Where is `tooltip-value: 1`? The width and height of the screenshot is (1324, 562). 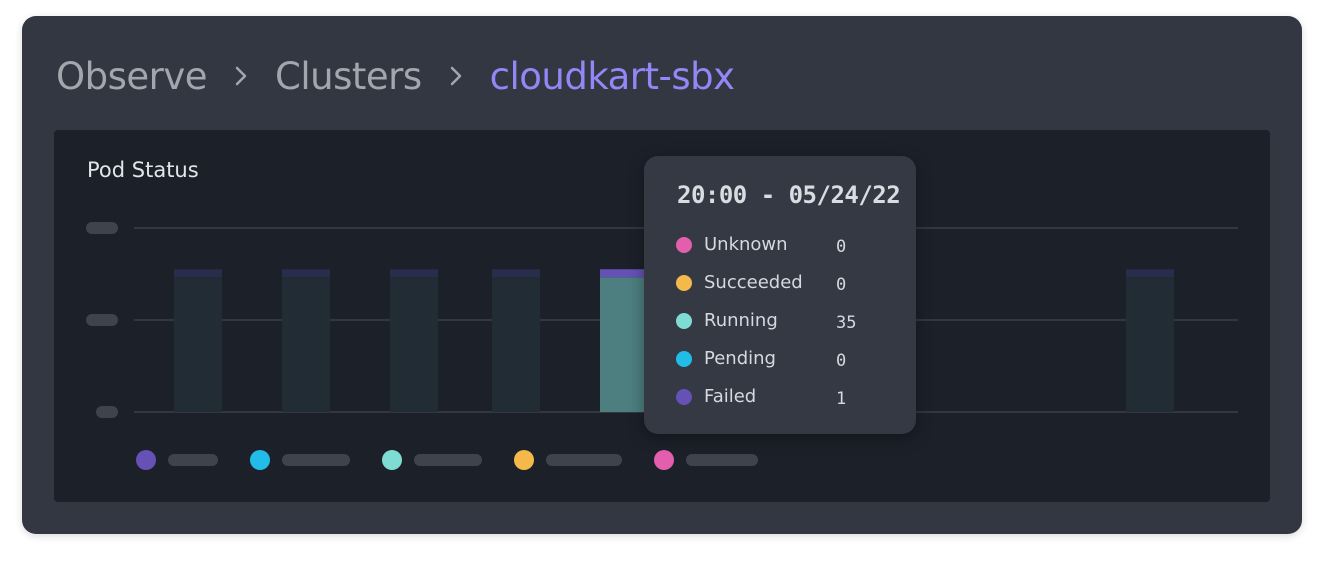
tooltip-value: 1 is located at coordinates (841, 399).